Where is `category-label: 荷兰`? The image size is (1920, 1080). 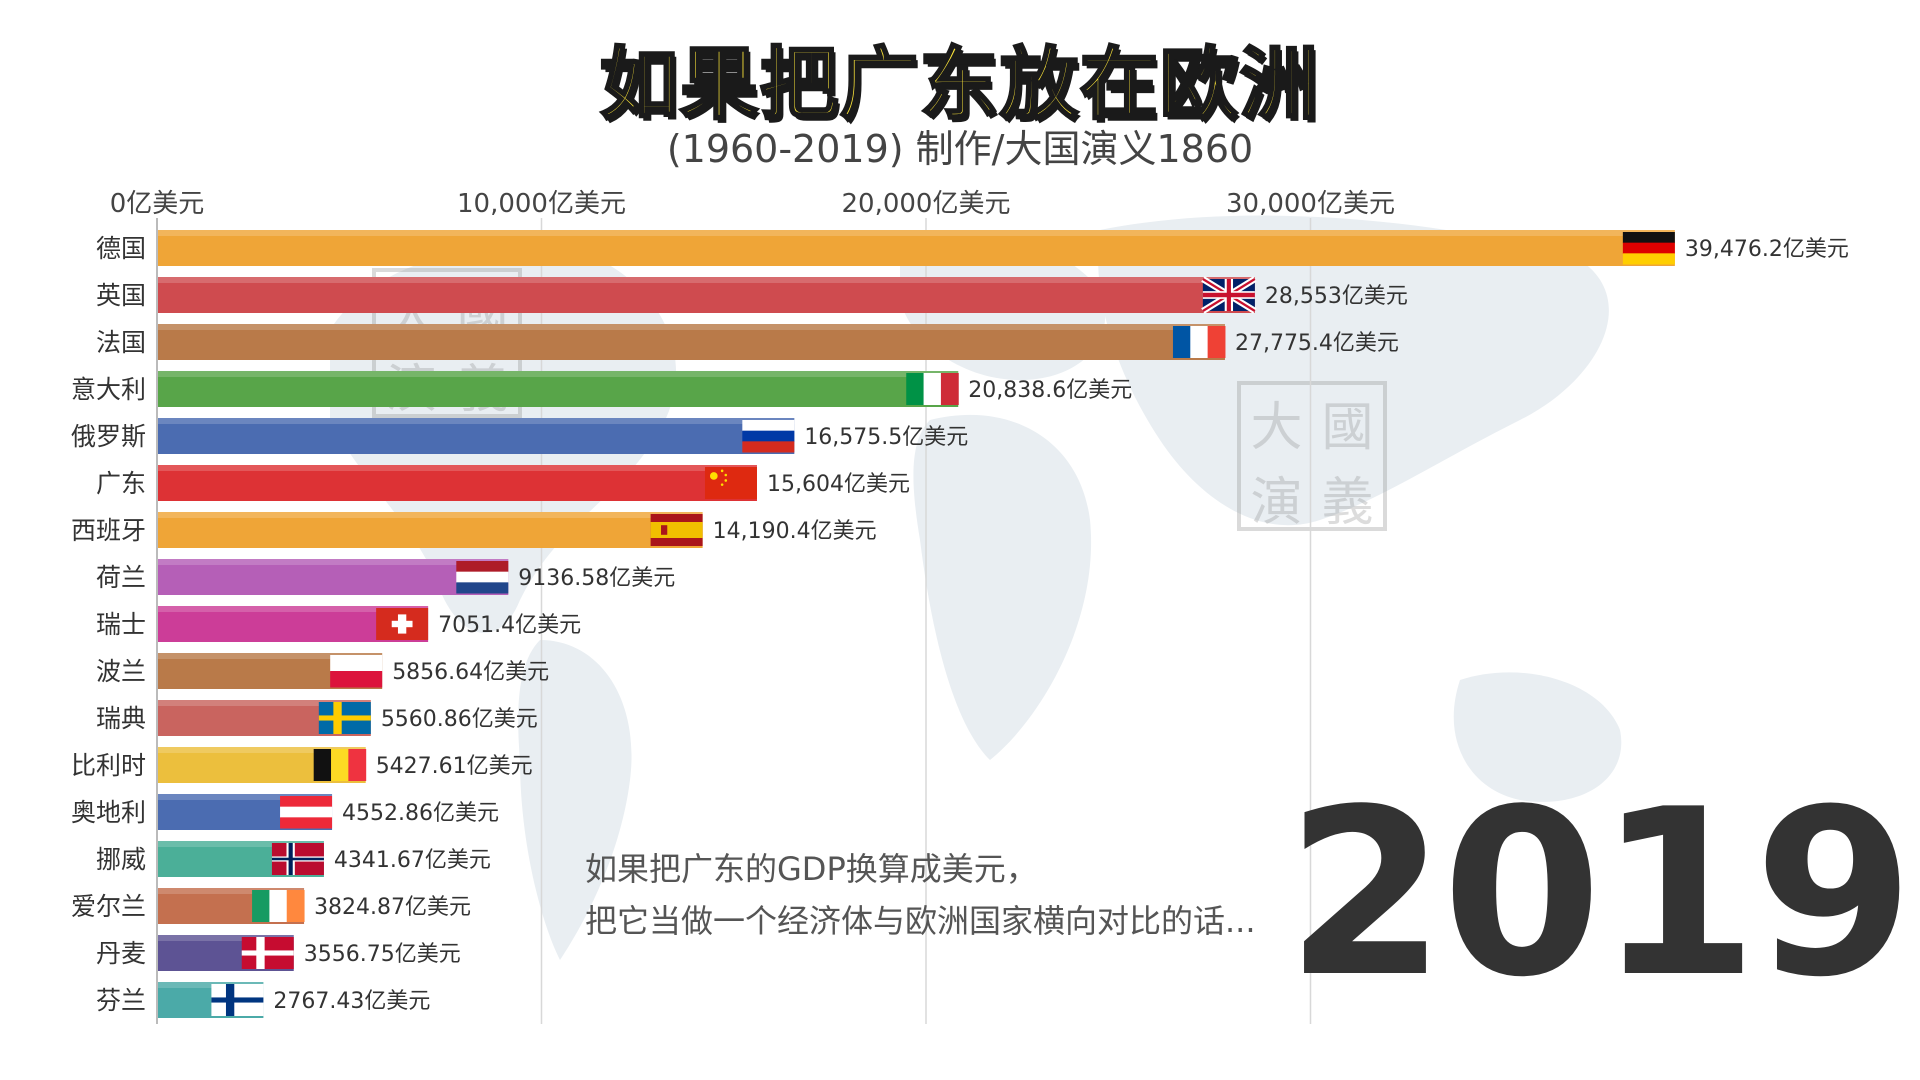 category-label: 荷兰 is located at coordinates (121, 577).